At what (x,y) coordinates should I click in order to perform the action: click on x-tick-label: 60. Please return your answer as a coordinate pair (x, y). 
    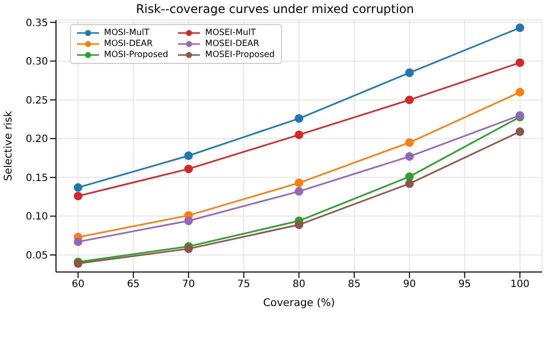
    Looking at the image, I should click on (78, 284).